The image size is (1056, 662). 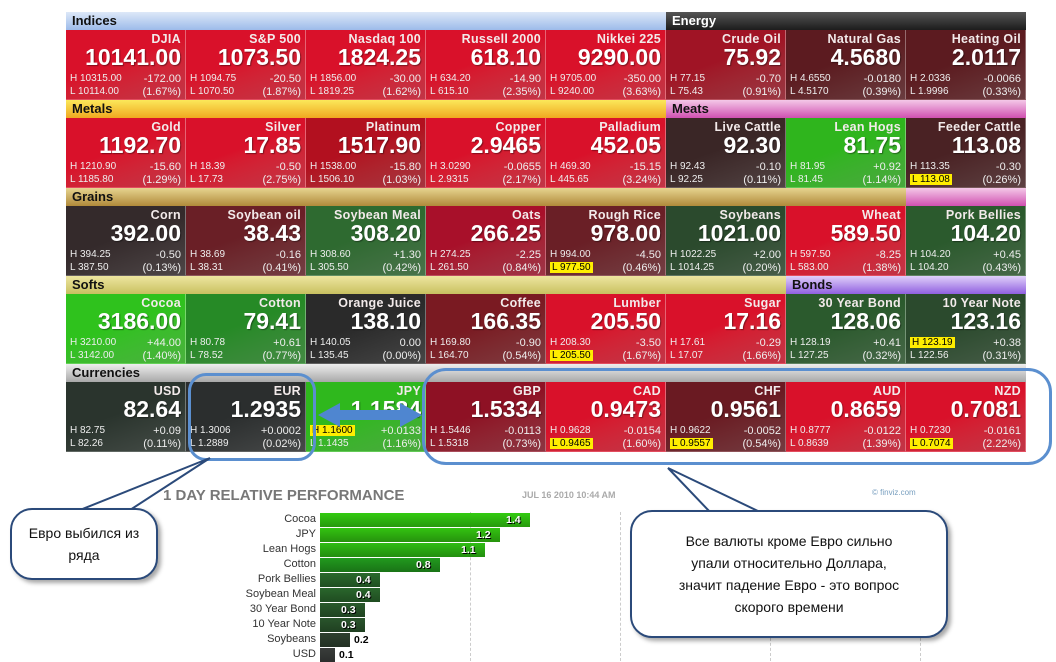 I want to click on bar-label: Cotton, so click(x=299, y=564).